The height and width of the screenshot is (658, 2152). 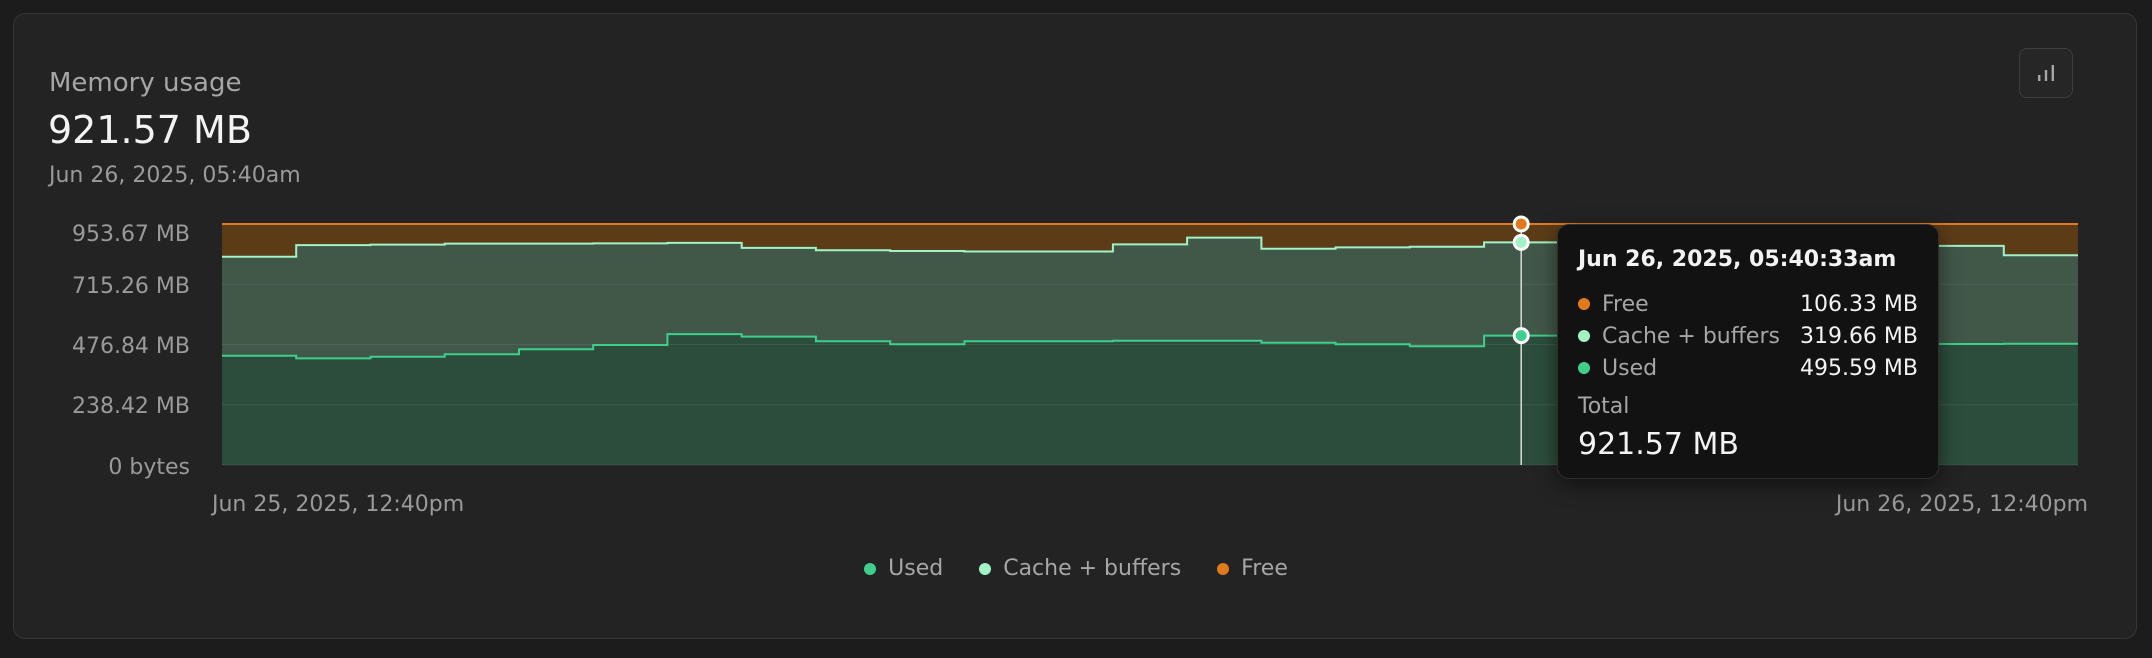 What do you see at coordinates (1264, 568) in the screenshot?
I see `legend-label: Free` at bounding box center [1264, 568].